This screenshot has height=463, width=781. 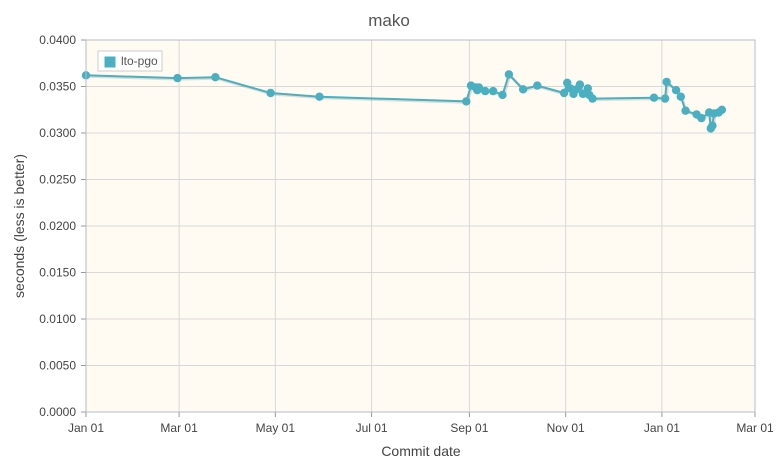 What do you see at coordinates (57, 412) in the screenshot?
I see `y-tick-label: 0.0000` at bounding box center [57, 412].